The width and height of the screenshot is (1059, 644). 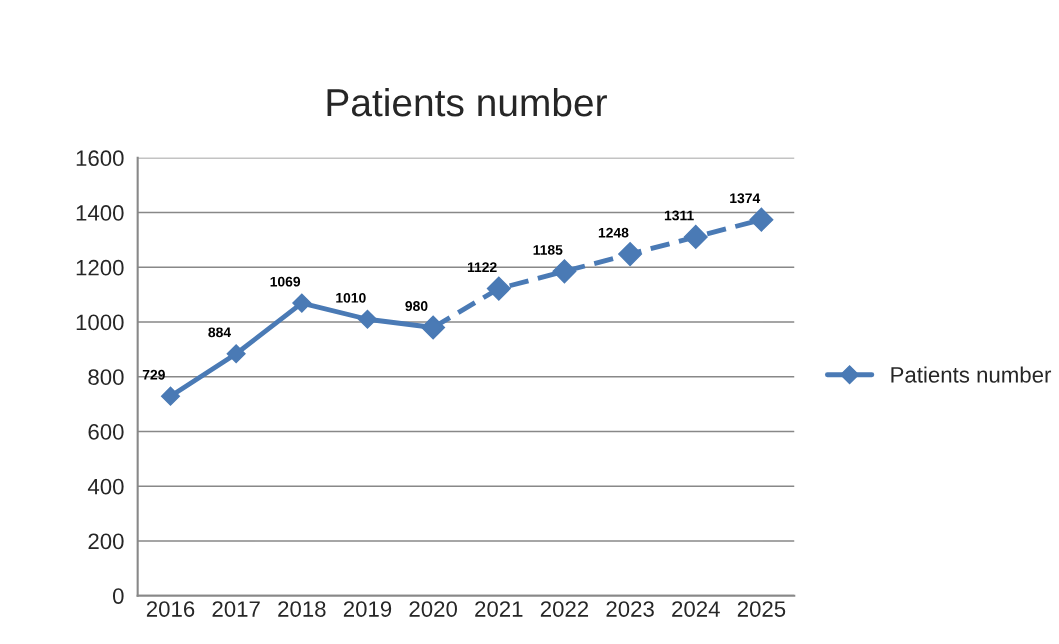 What do you see at coordinates (106, 432) in the screenshot?
I see `y-tick-label: 600` at bounding box center [106, 432].